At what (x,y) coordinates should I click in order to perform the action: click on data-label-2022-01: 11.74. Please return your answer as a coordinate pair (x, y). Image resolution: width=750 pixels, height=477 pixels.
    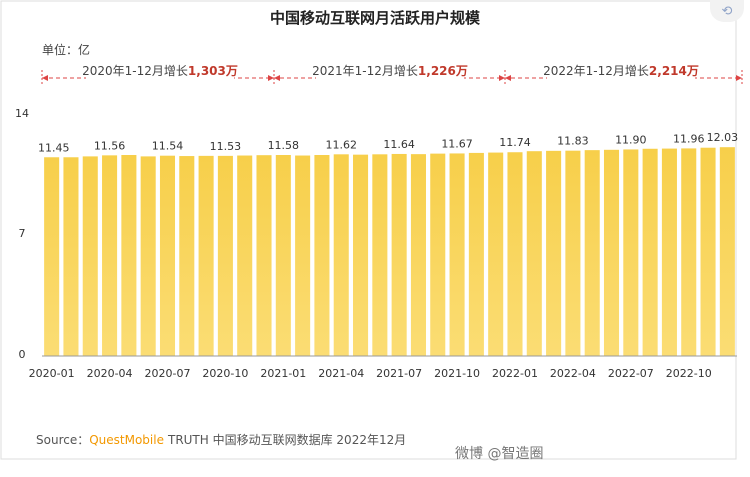
    Looking at the image, I should click on (515, 142).